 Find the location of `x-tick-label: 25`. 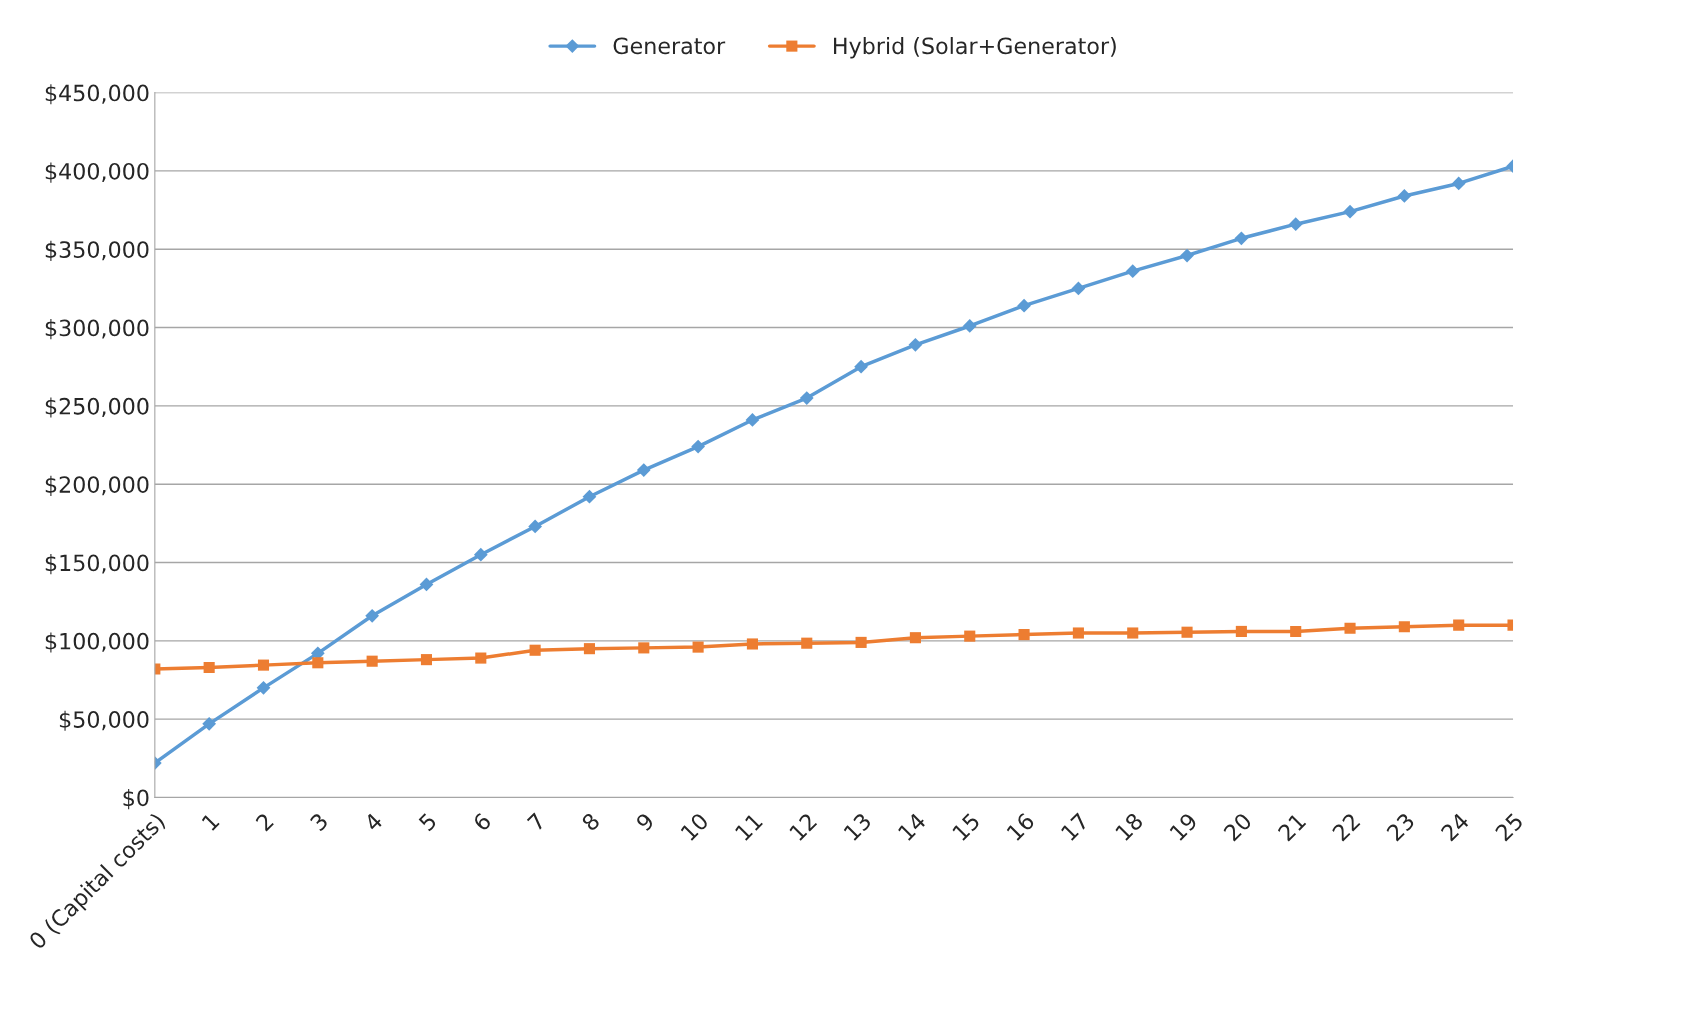

x-tick-label: 25 is located at coordinates (1509, 827).